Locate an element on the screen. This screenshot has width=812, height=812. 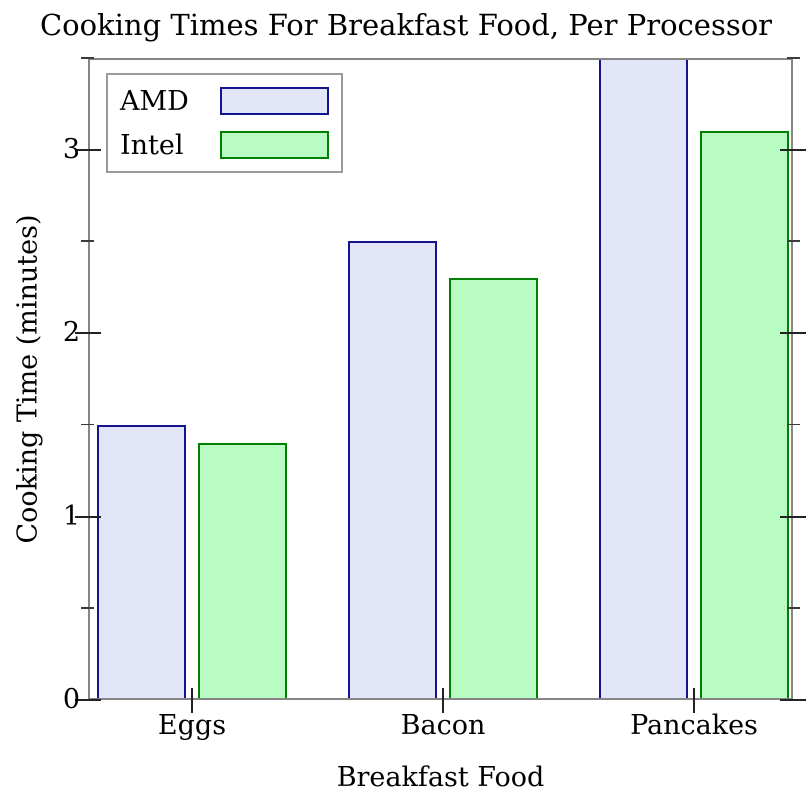
bar-amd-bacon is located at coordinates (392, 470).